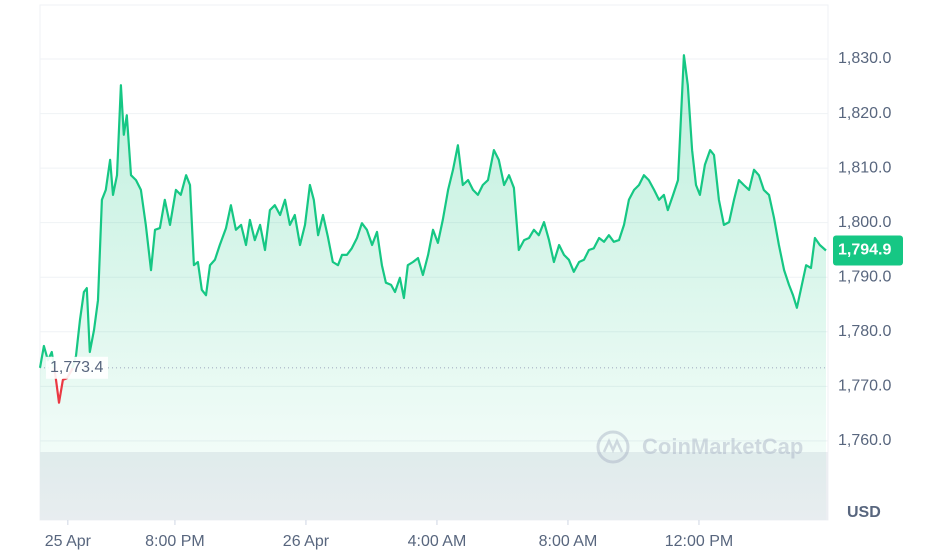  Describe the element at coordinates (864, 512) in the screenshot. I see `currency-label: USD` at that location.